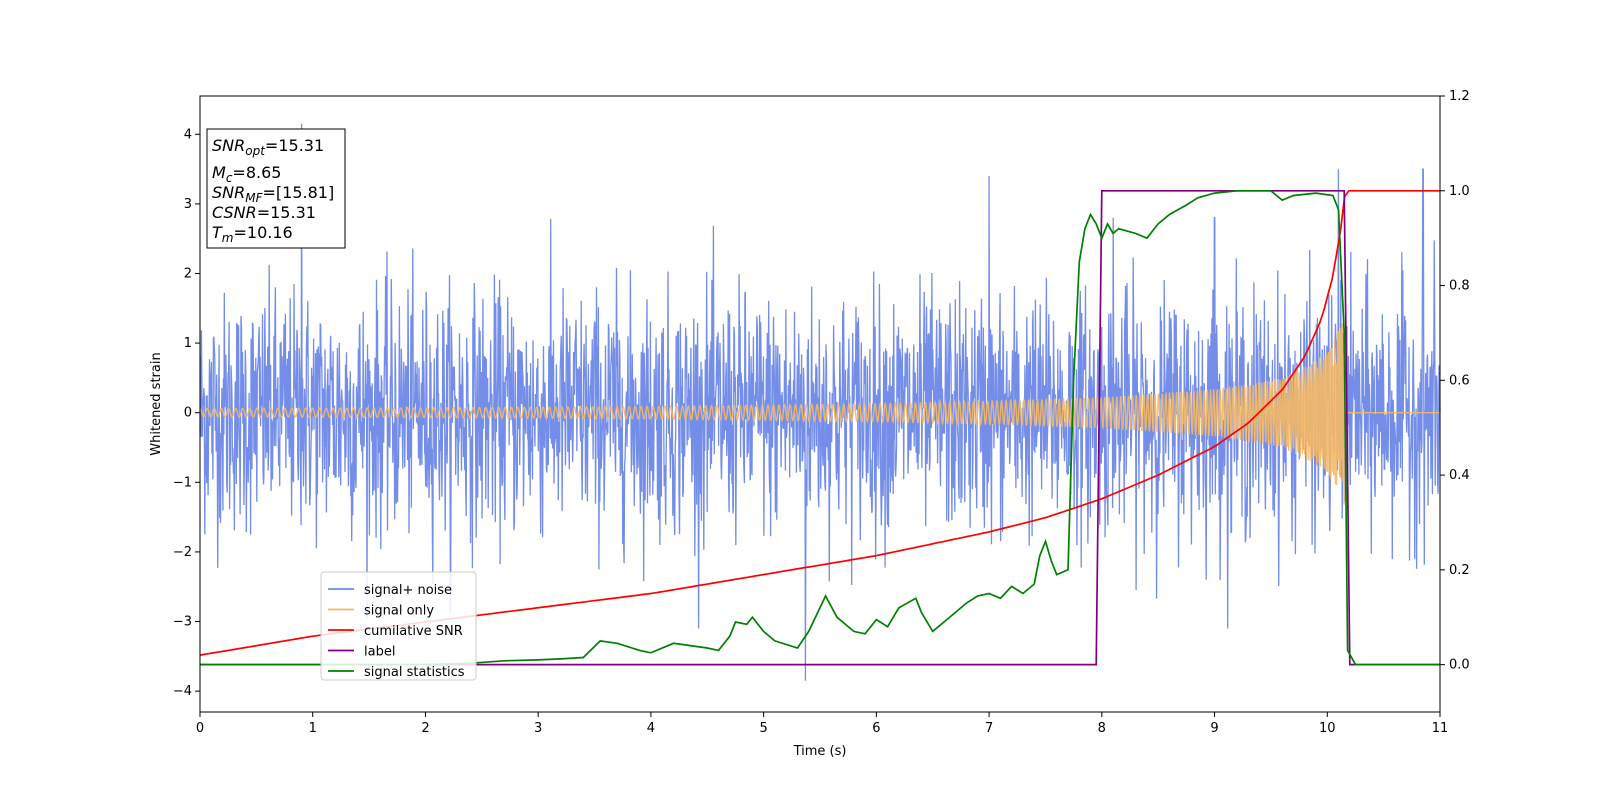  What do you see at coordinates (182, 552) in the screenshot?
I see `y-tick-label: −2` at bounding box center [182, 552].